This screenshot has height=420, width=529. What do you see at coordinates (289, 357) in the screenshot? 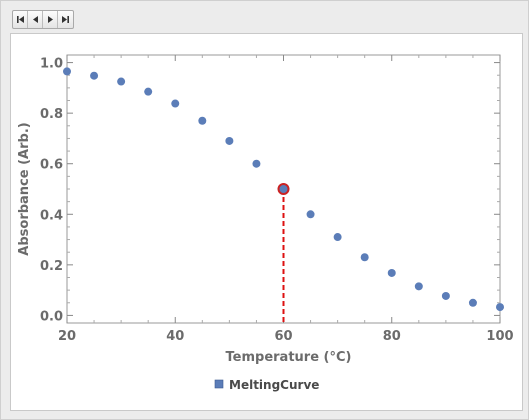
I see `x-axis-label: Temperature (°C)` at bounding box center [289, 357].